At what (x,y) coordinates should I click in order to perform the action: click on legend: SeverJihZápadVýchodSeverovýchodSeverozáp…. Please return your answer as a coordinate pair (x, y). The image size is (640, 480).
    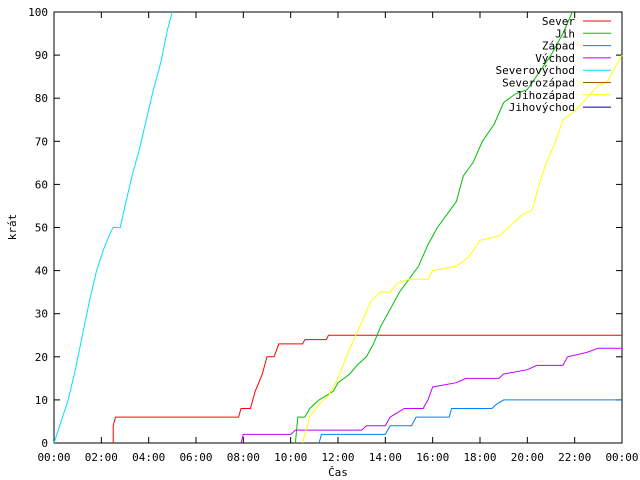
    Looking at the image, I should click on (553, 64).